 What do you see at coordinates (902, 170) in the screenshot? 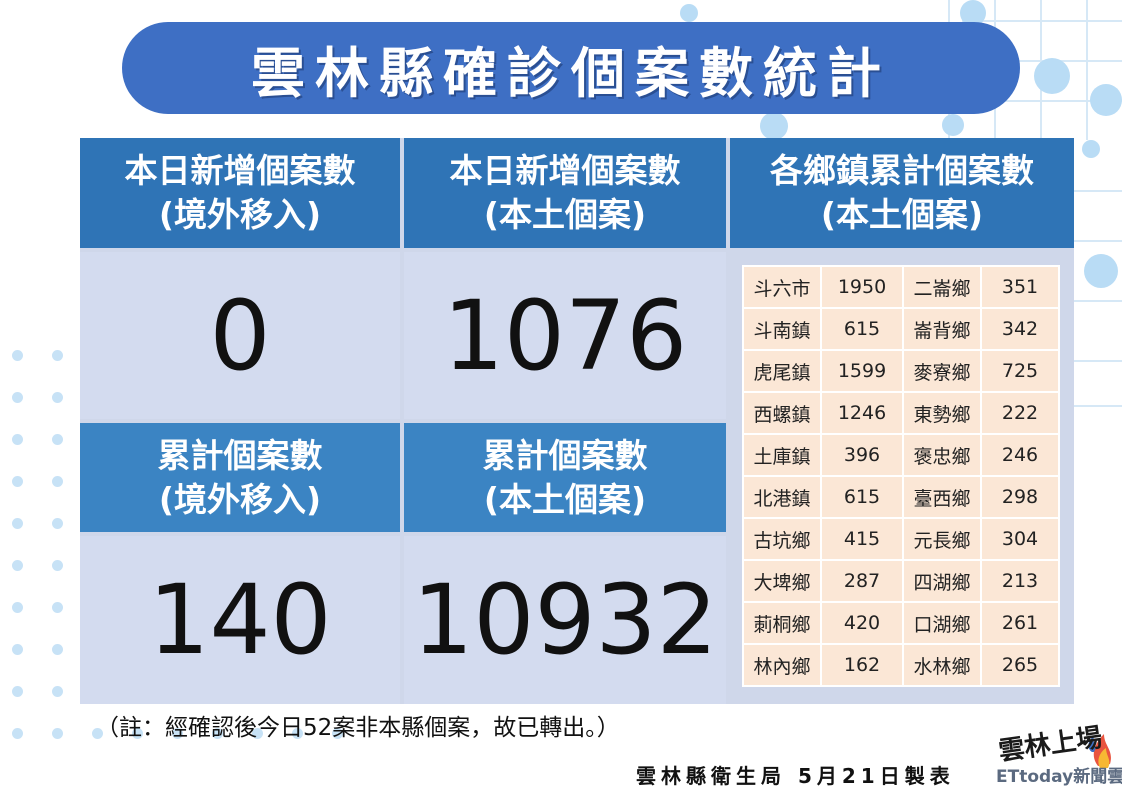
I see `header-line: 各鄉鎮累計個案數` at bounding box center [902, 170].